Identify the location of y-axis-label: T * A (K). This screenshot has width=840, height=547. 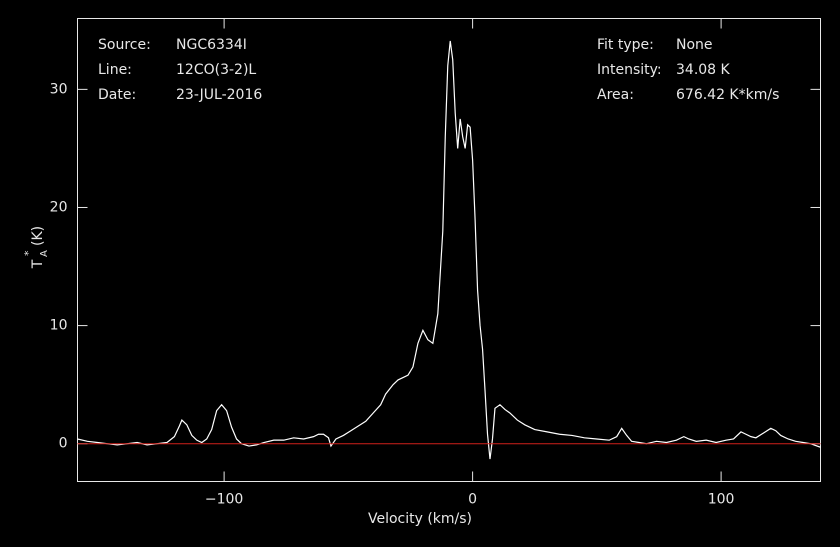
(36, 247).